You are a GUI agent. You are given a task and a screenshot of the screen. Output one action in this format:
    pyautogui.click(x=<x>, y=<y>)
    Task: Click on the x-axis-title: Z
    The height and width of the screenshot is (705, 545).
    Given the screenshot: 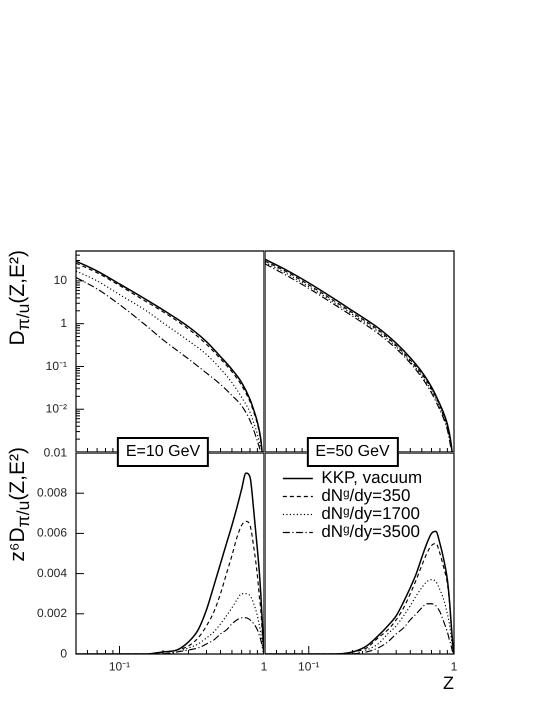 What is the action you would take?
    pyautogui.click(x=448, y=683)
    